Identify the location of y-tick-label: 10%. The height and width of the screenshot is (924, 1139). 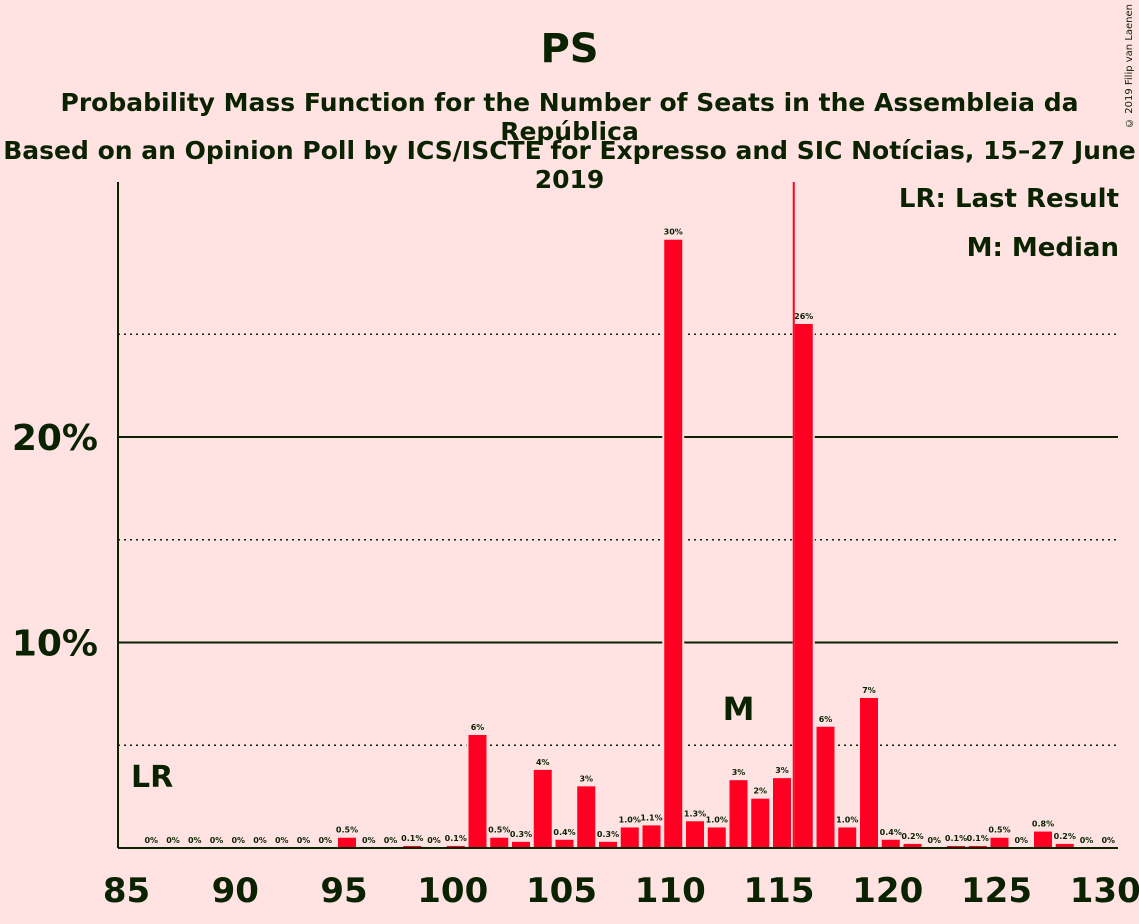
(55, 644).